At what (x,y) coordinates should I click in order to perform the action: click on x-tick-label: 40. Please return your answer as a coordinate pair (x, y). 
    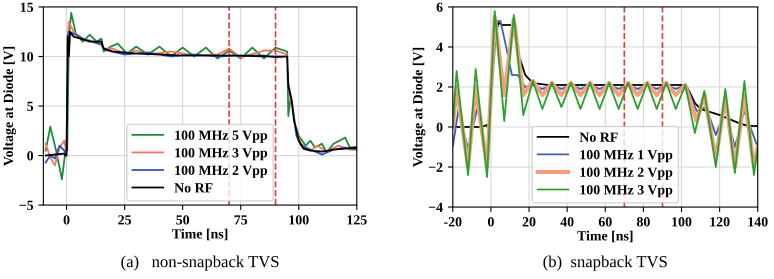
    Looking at the image, I should click on (567, 222).